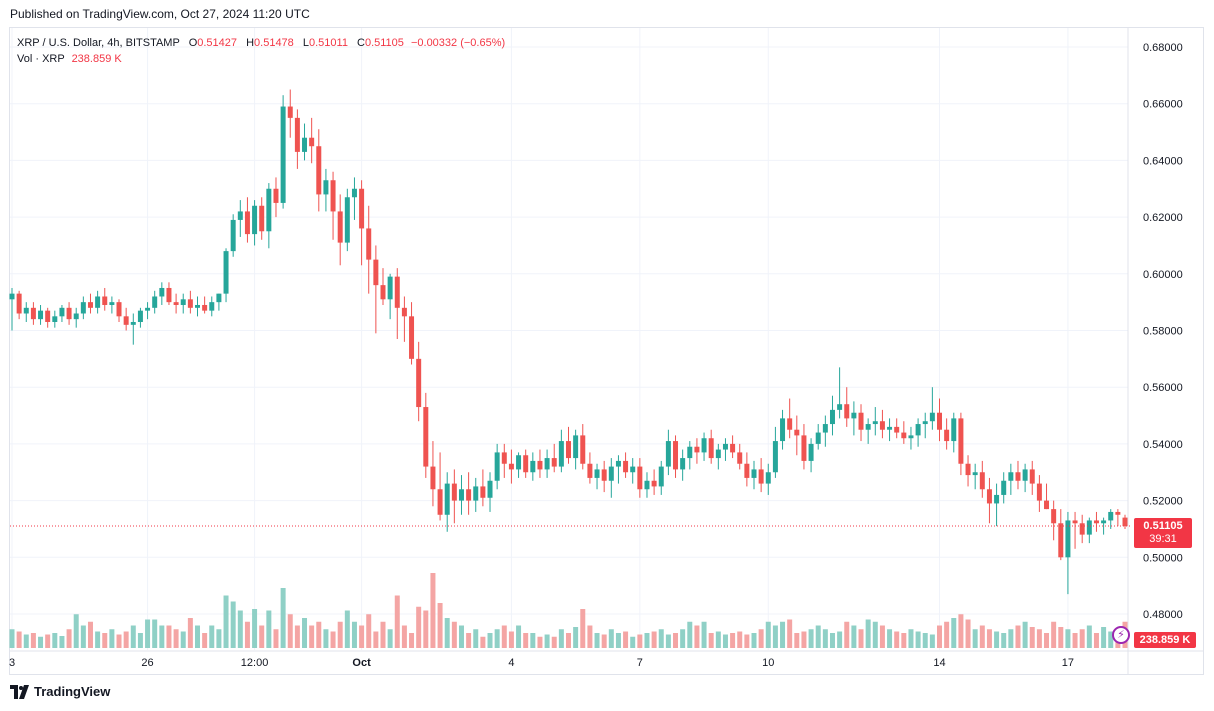  I want to click on last-price-badge: 0.51105 39:31, so click(1163, 533).